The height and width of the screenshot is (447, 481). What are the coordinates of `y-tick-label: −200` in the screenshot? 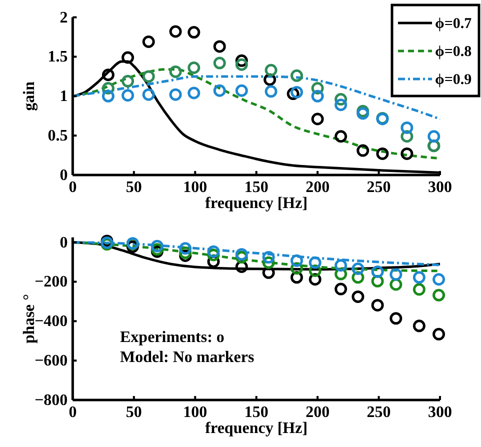 It's located at (51, 282).